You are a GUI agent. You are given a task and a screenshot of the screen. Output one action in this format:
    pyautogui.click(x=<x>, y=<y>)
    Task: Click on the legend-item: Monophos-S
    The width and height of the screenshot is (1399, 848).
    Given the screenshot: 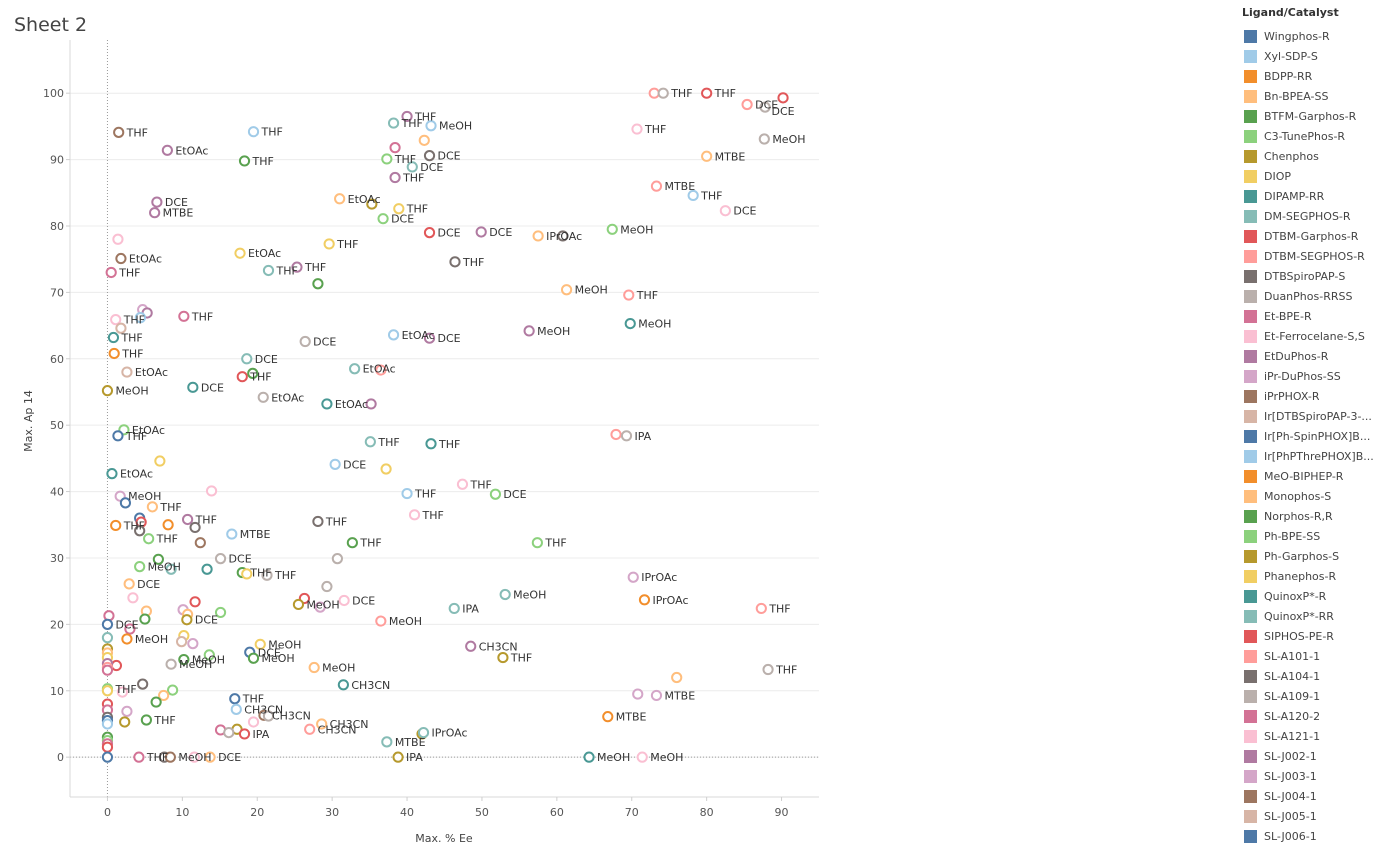 What is the action you would take?
    pyautogui.click(x=1317, y=496)
    